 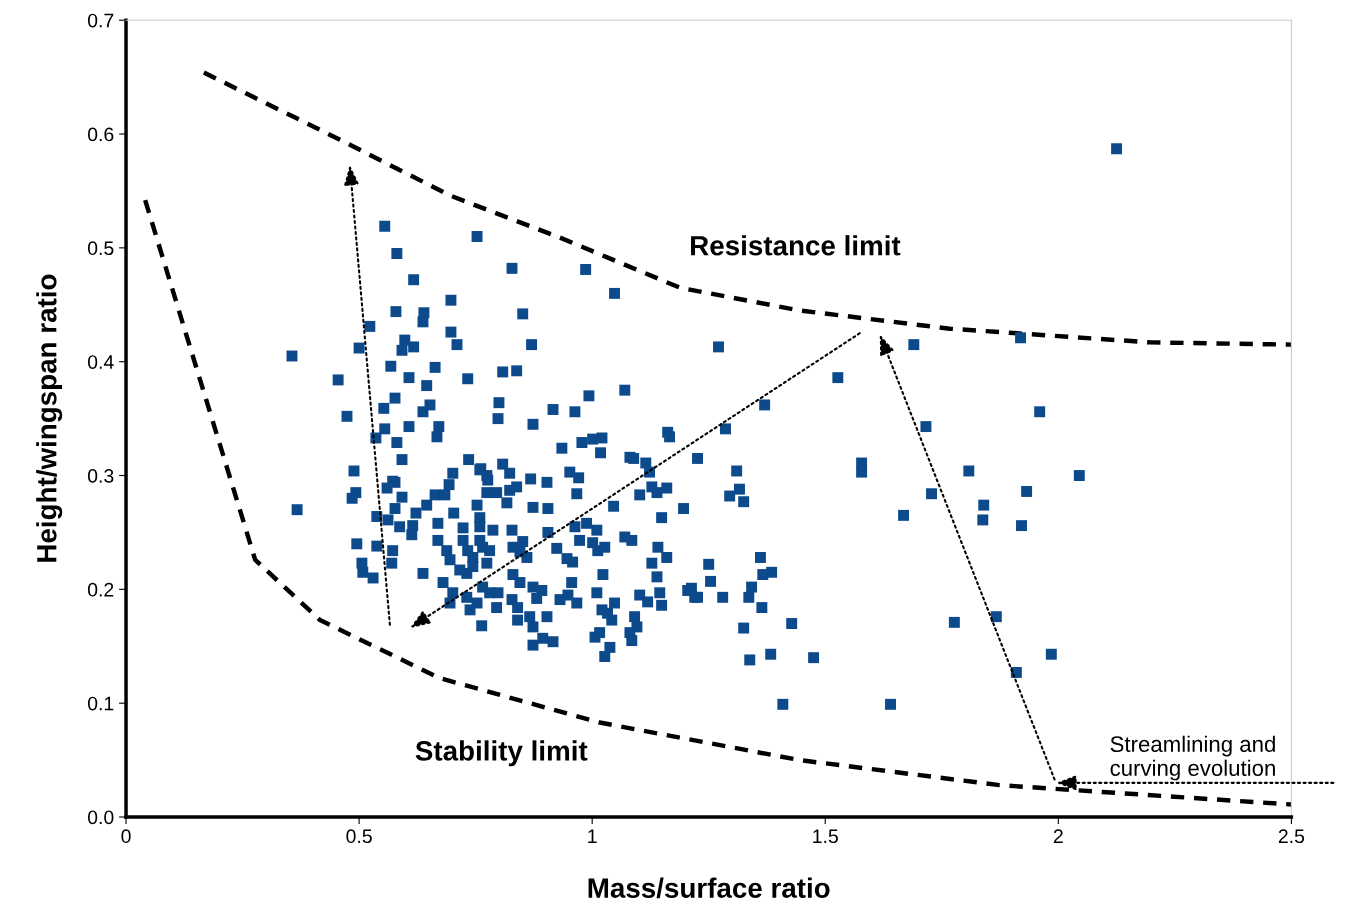 What do you see at coordinates (100, 475) in the screenshot?
I see `y-tick-label: 0.3` at bounding box center [100, 475].